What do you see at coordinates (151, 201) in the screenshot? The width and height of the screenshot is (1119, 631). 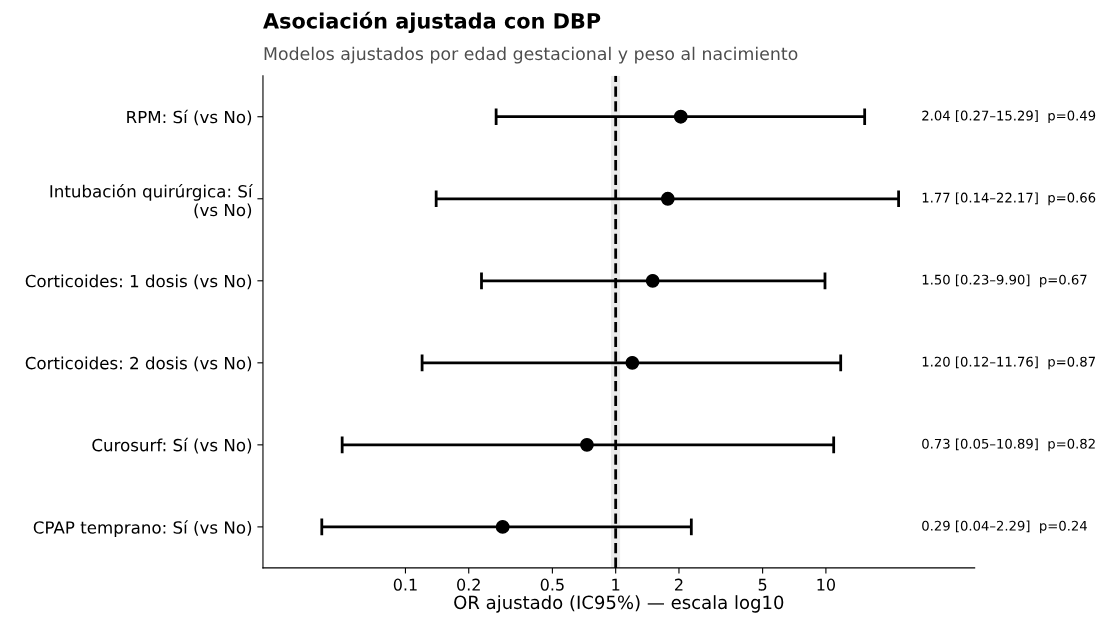 I see `y-tick-label: Intubación quirúrgica: Sí (vs No)` at bounding box center [151, 201].